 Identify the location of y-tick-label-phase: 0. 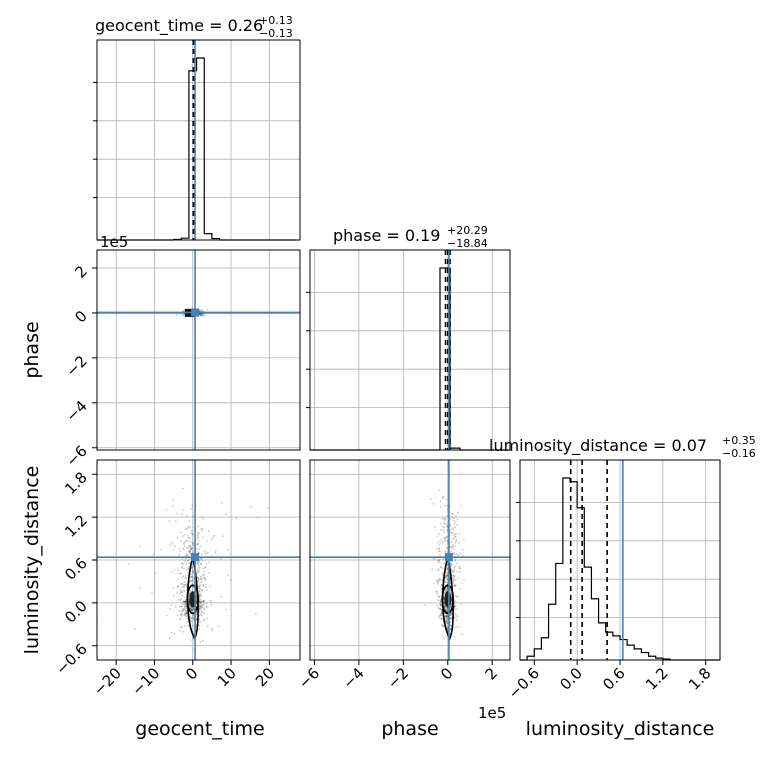
(80, 316).